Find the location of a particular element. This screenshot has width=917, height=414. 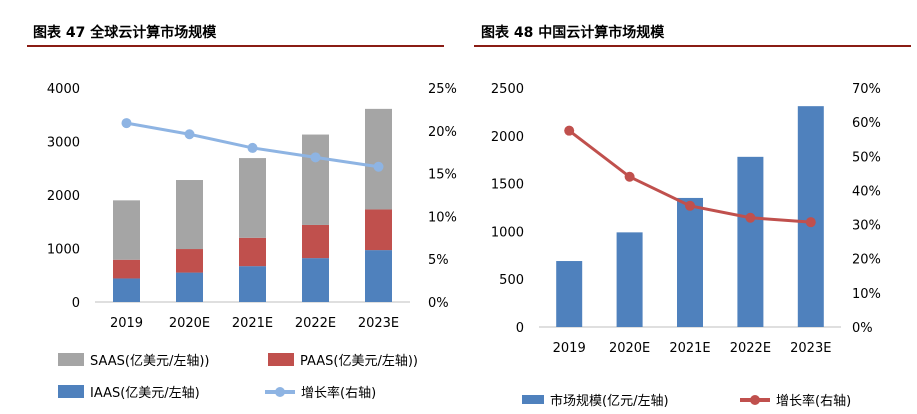

legend-growth-left: 增长率(右轴) is located at coordinates (320, 391).